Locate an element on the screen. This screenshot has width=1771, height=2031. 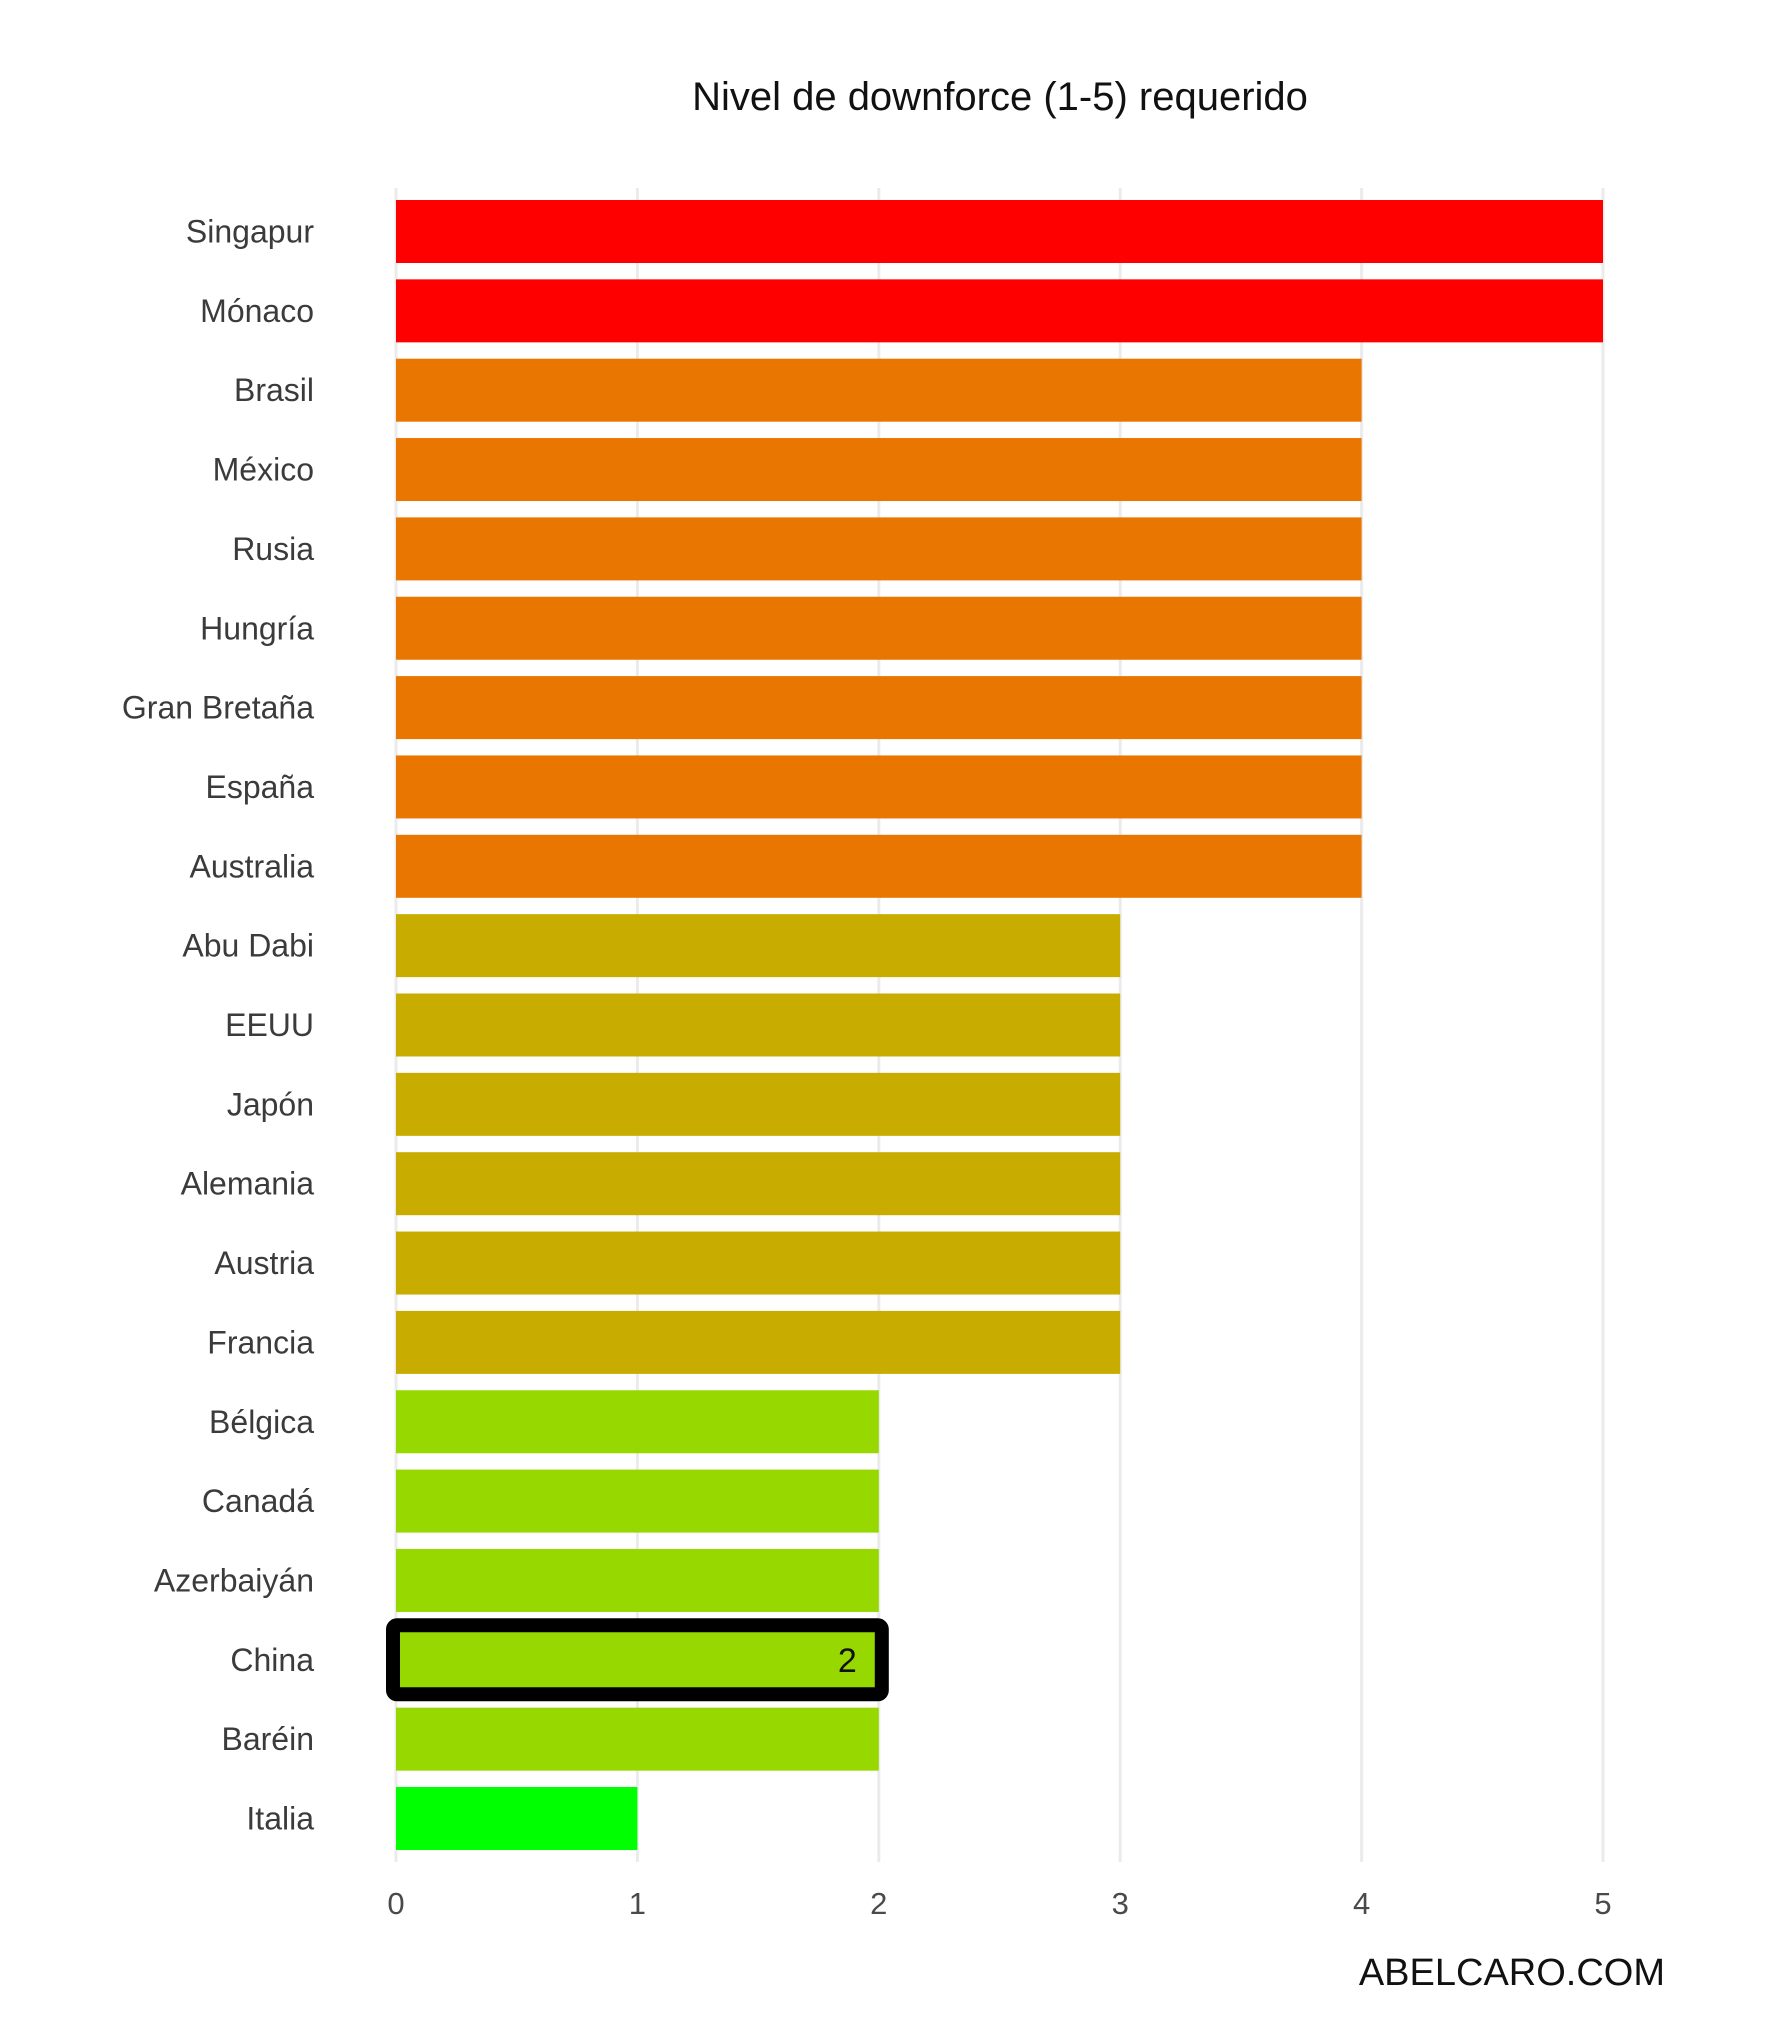
category-label-espana: España is located at coordinates (259, 787).